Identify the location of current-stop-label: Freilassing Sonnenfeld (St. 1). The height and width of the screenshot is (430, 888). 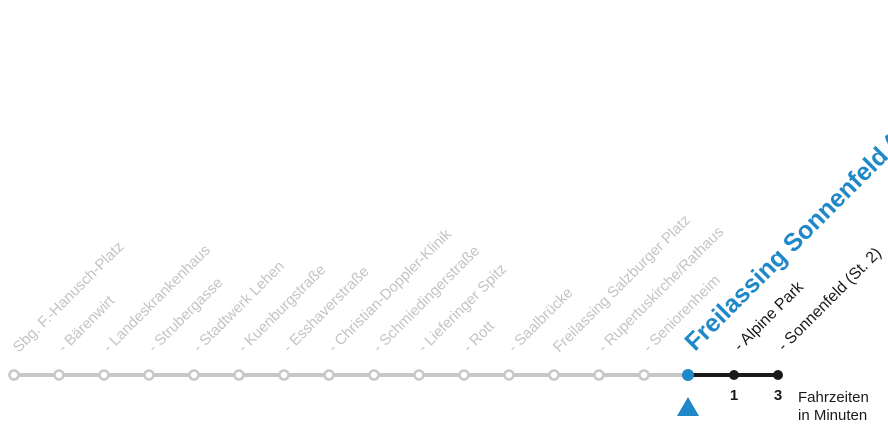
(783, 222).